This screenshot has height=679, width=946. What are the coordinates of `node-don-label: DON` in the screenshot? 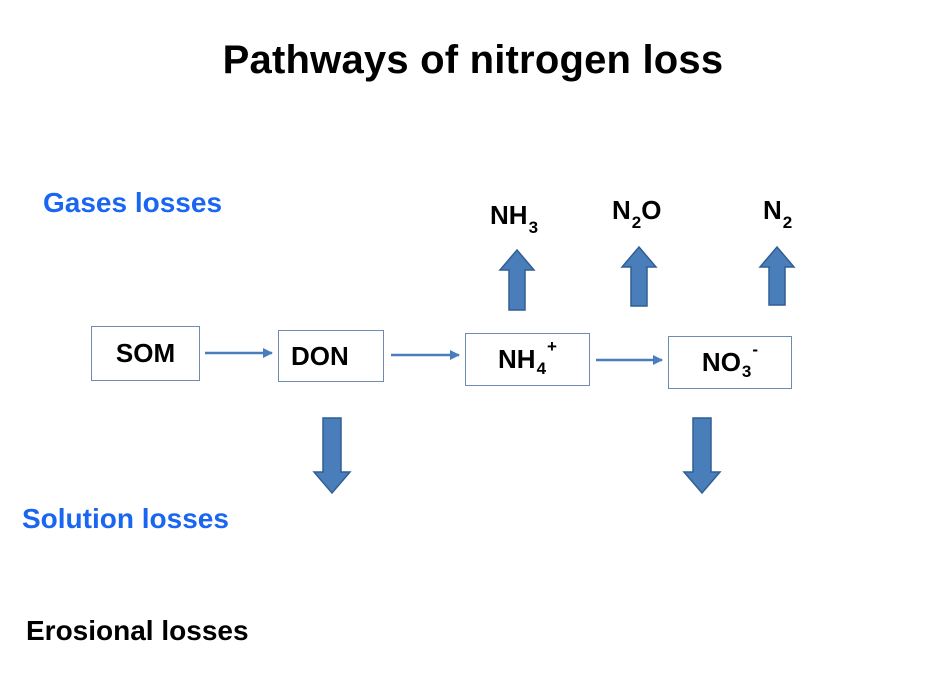 It's located at (320, 355).